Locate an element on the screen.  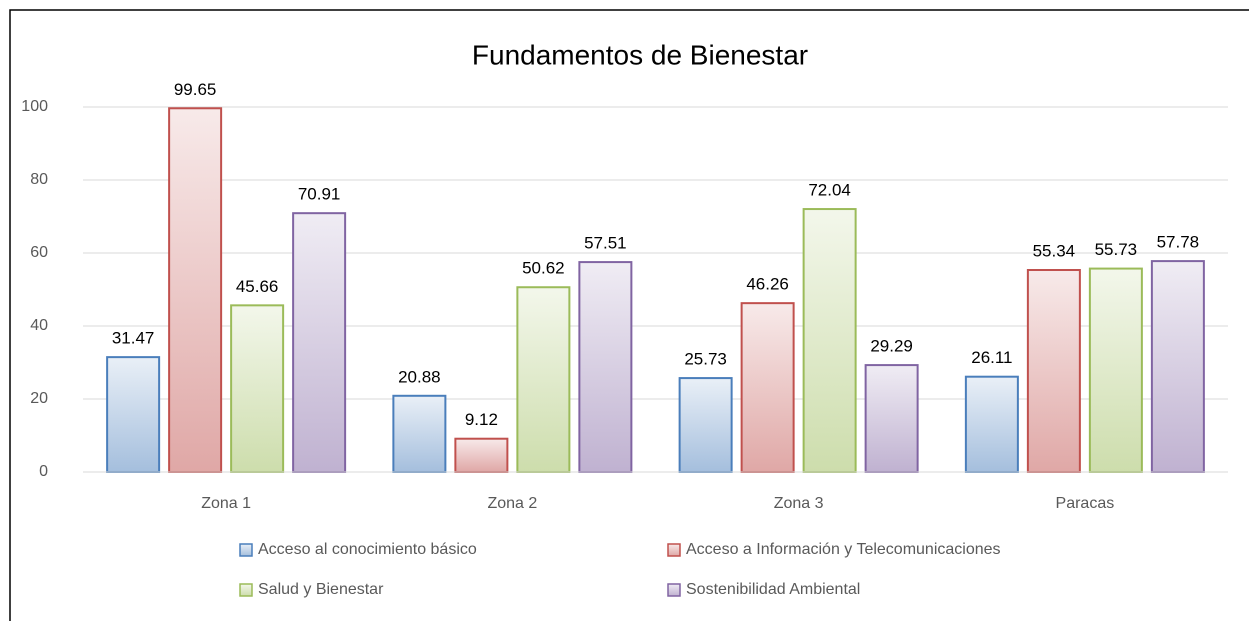
data-label: 57.51 is located at coordinates (605, 243).